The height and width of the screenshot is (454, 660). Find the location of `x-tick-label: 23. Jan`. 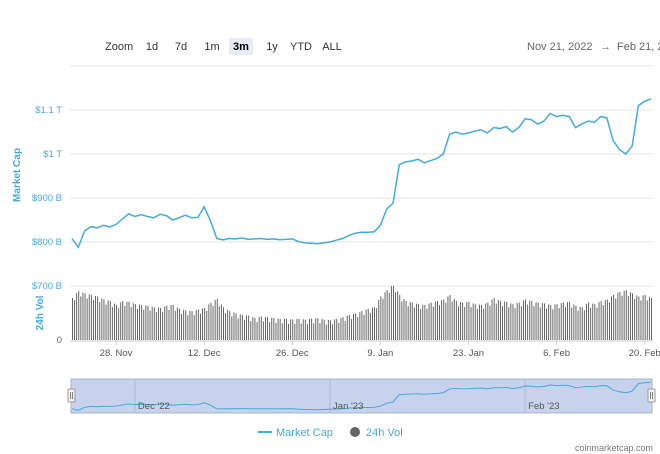

x-tick-label: 23. Jan is located at coordinates (468, 353).